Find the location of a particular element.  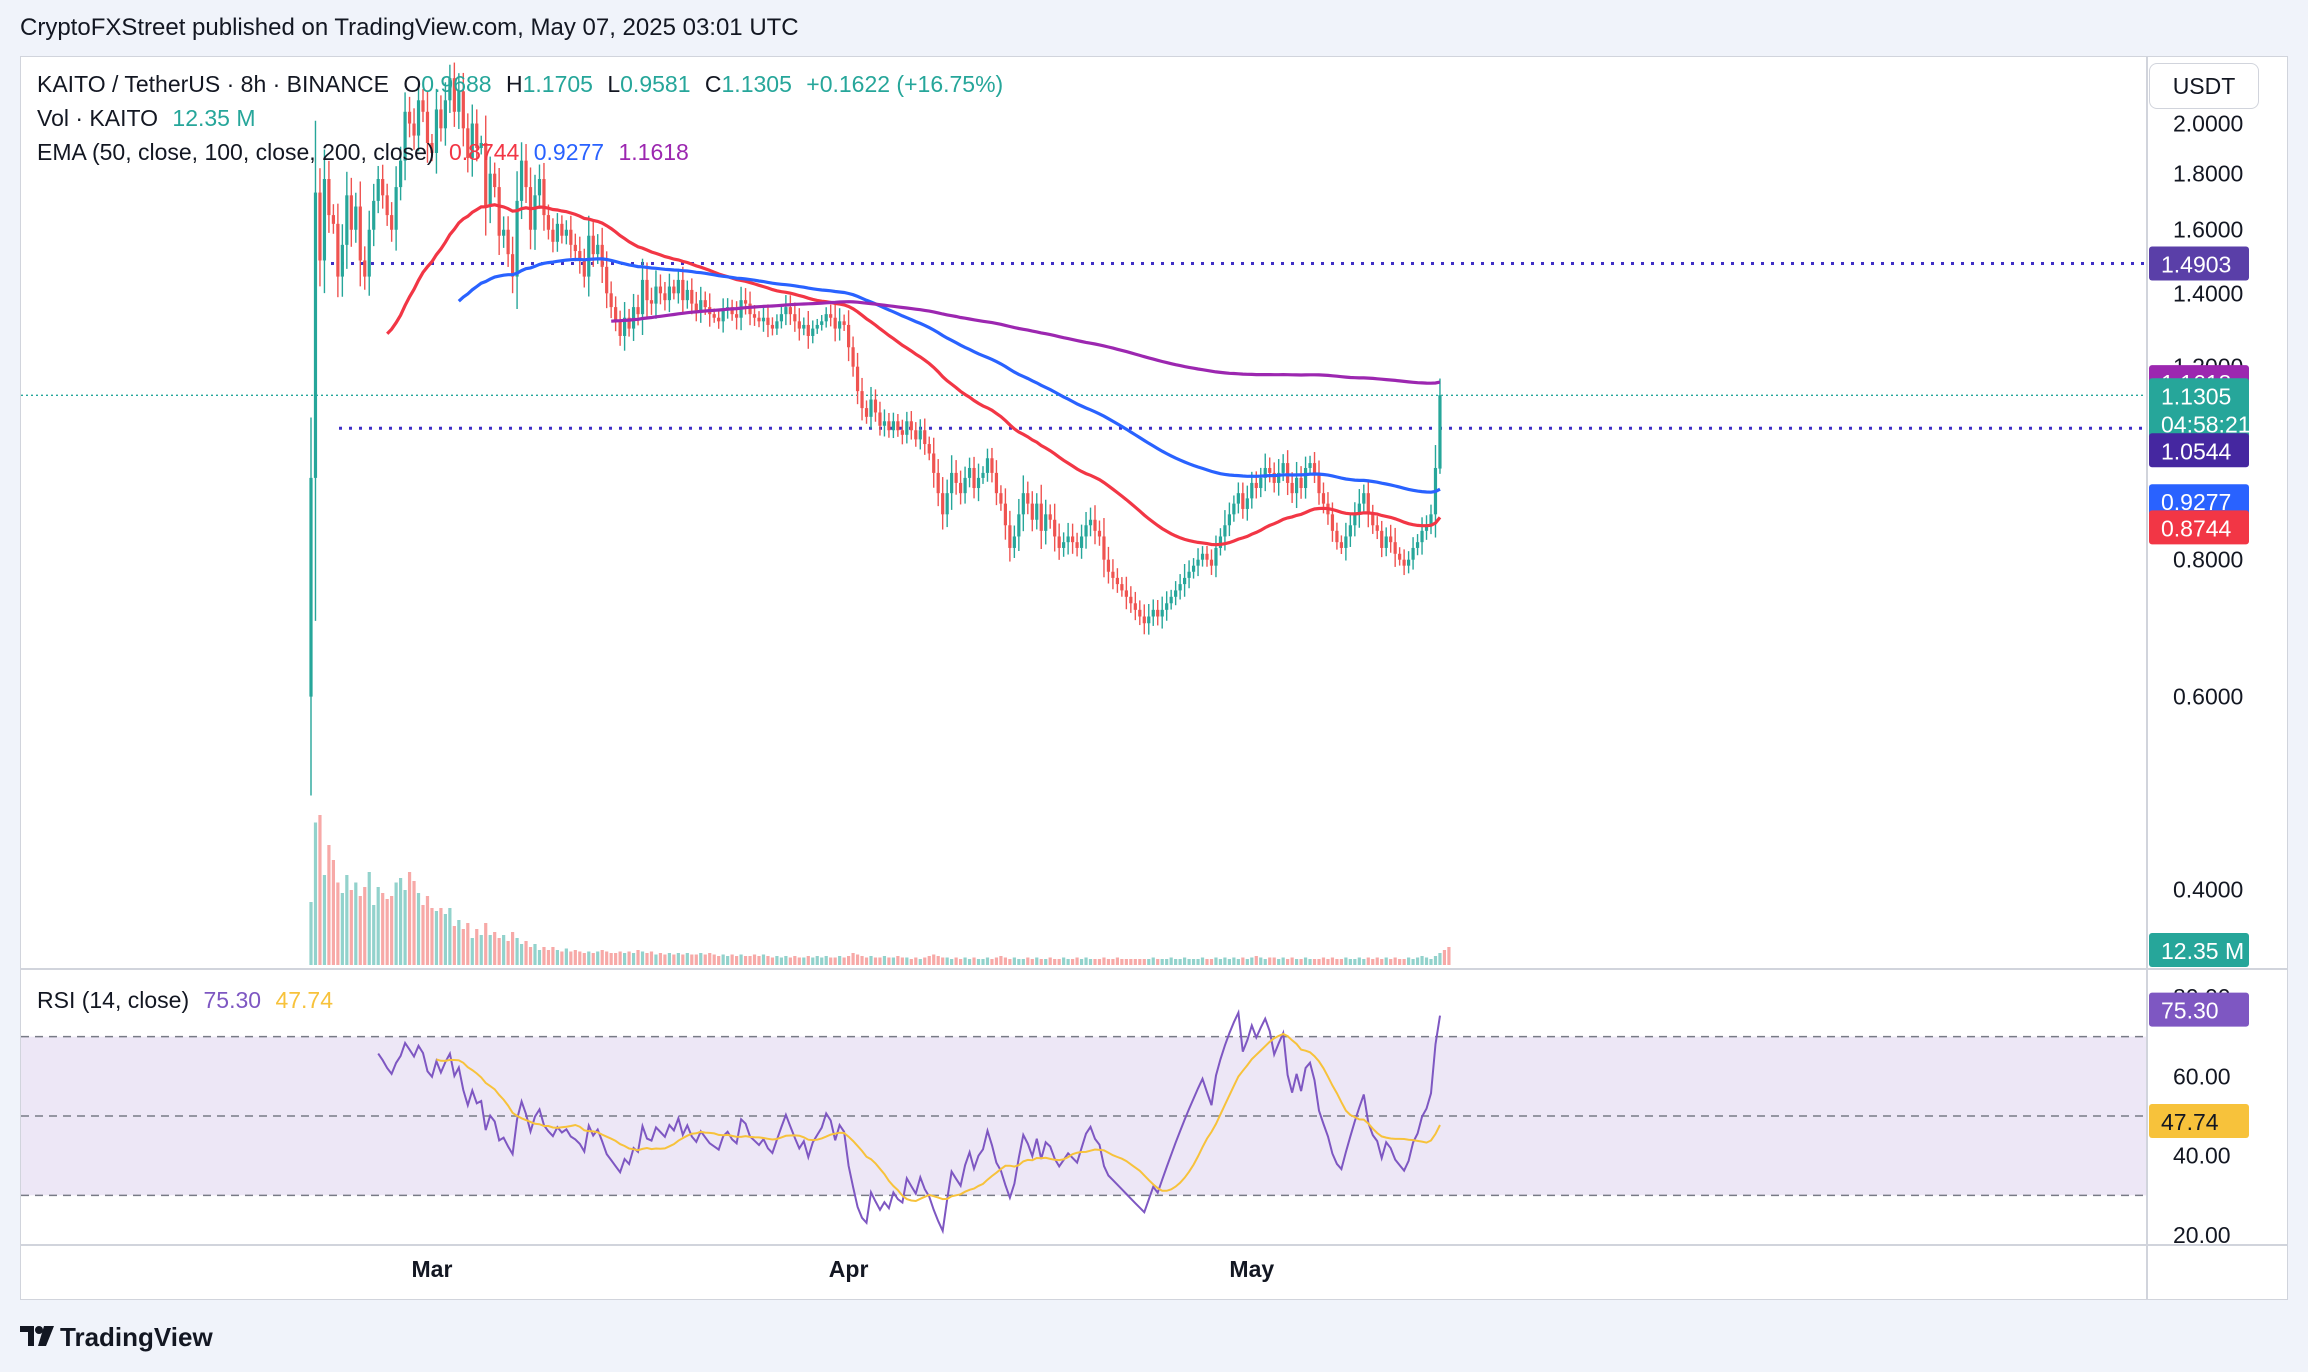

legend-open: 0.9688 is located at coordinates (456, 84).